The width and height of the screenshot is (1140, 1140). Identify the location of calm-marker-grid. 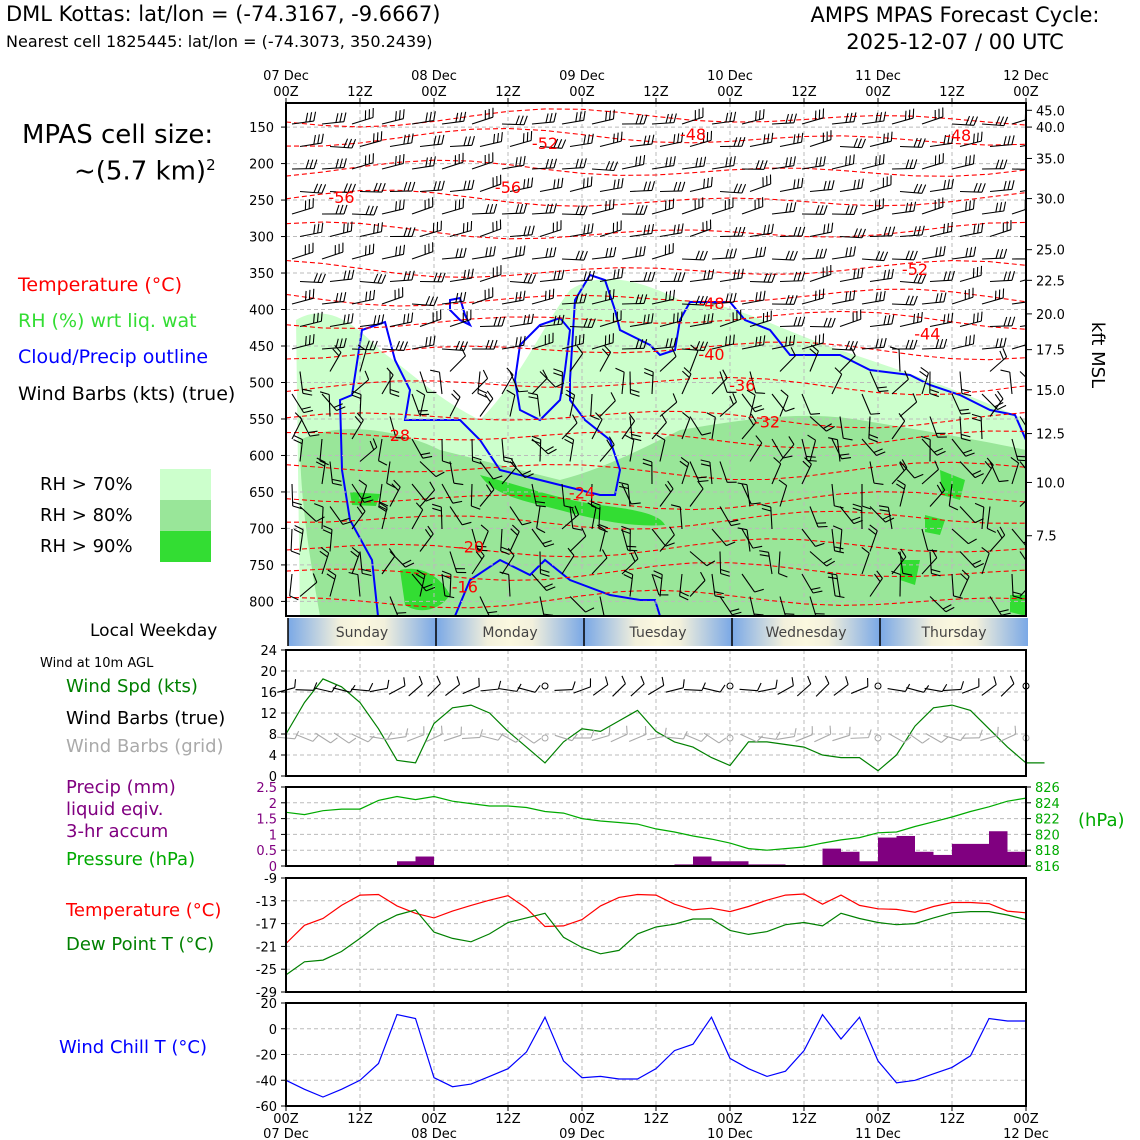
(545, 738).